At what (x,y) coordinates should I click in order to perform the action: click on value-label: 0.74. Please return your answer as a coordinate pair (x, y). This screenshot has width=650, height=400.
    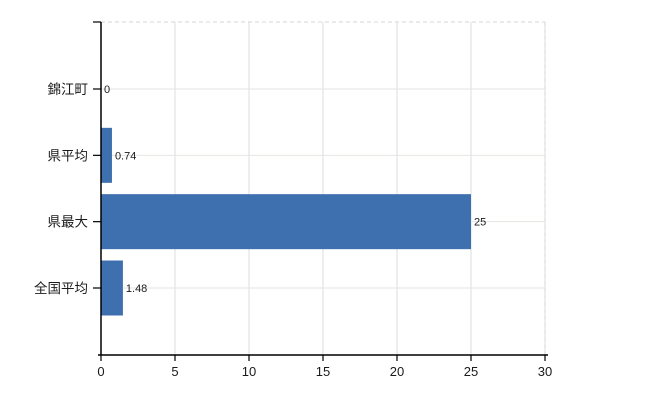
    Looking at the image, I should click on (125, 156).